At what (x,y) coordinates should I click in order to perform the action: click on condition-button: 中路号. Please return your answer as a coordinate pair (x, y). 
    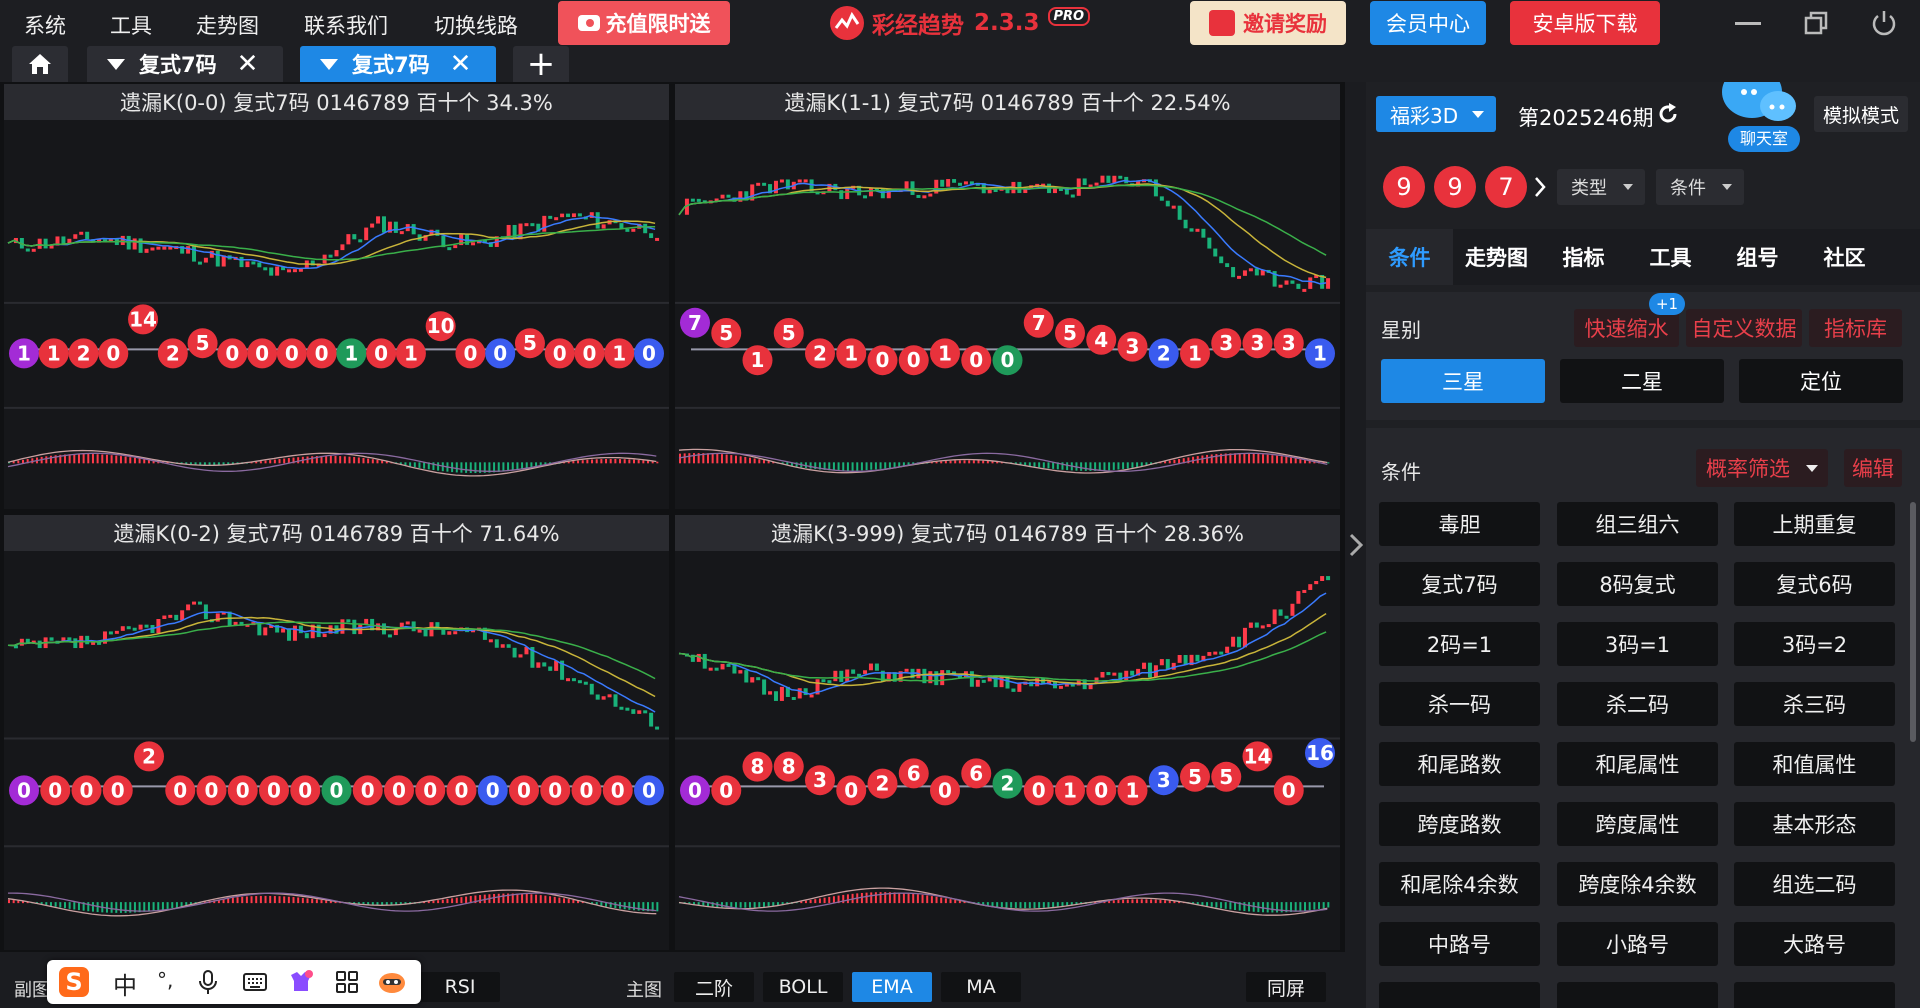
    Looking at the image, I should click on (1459, 944).